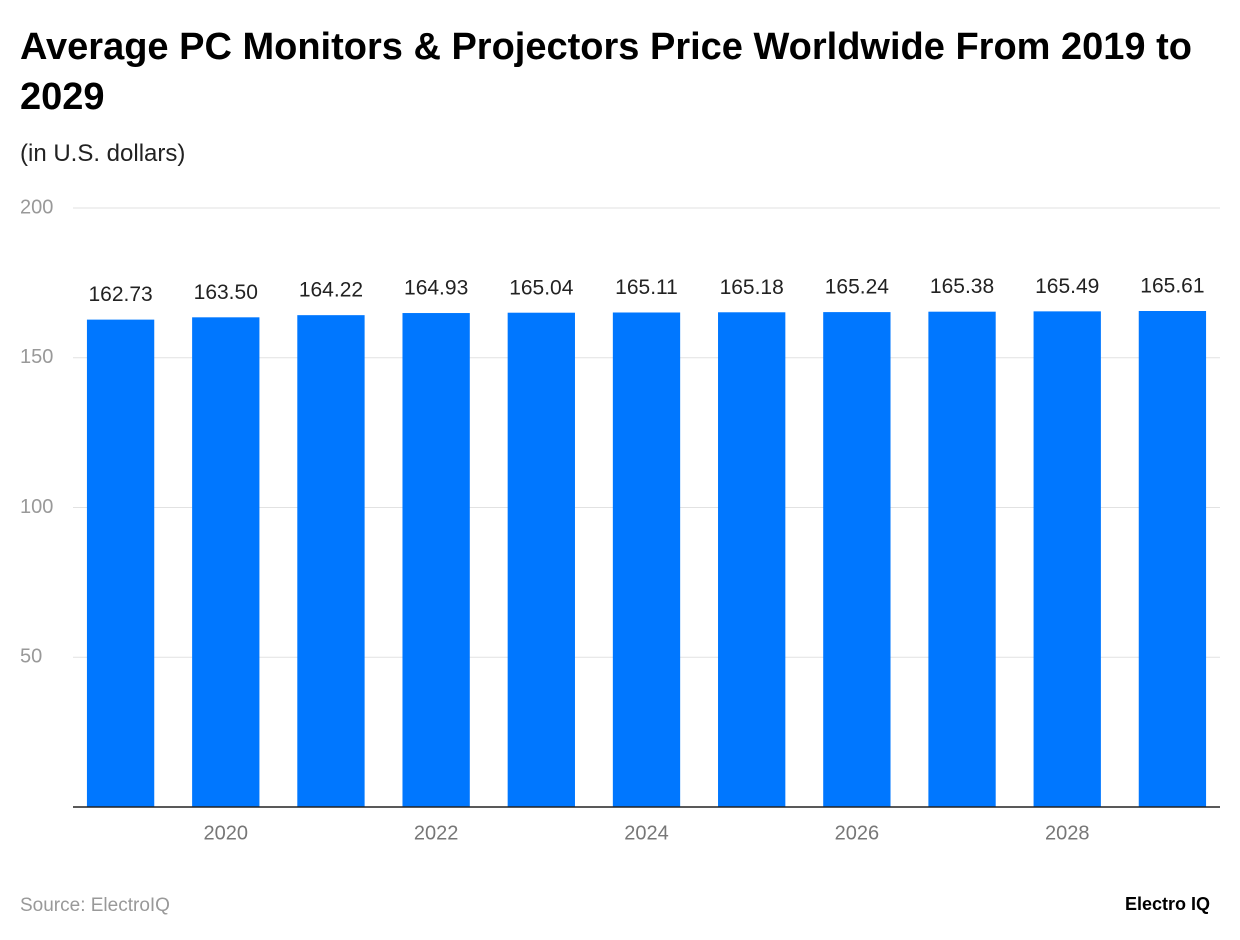  I want to click on x-tick-label: 2024, so click(646, 833).